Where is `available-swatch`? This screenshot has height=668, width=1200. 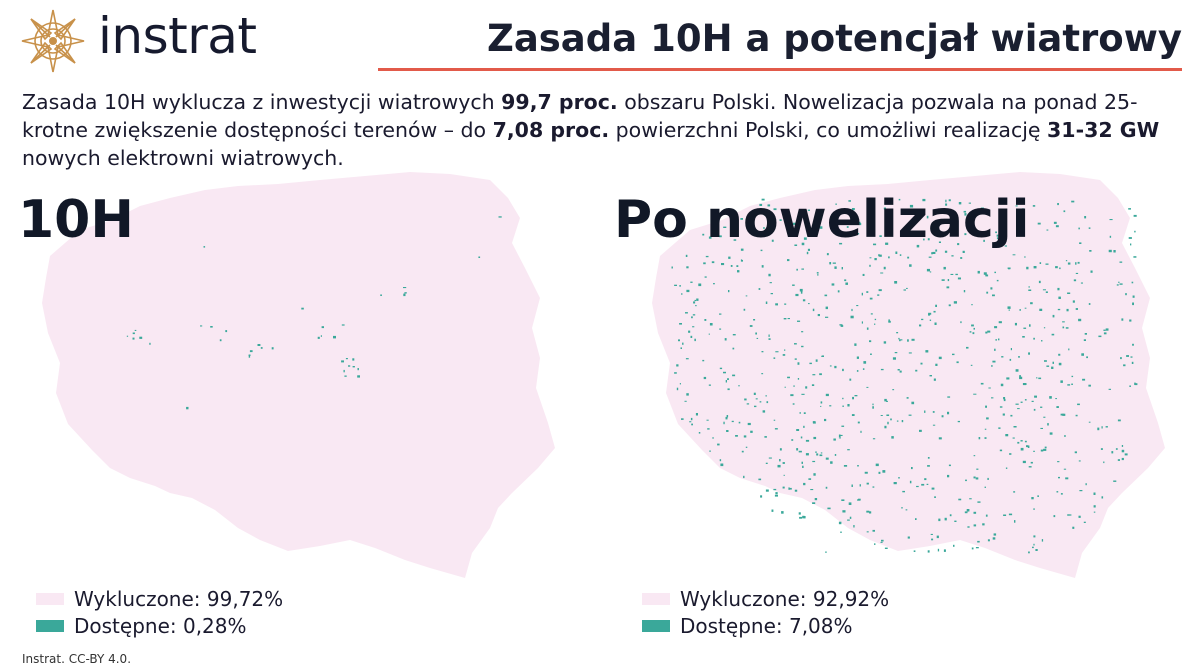 available-swatch is located at coordinates (50, 625).